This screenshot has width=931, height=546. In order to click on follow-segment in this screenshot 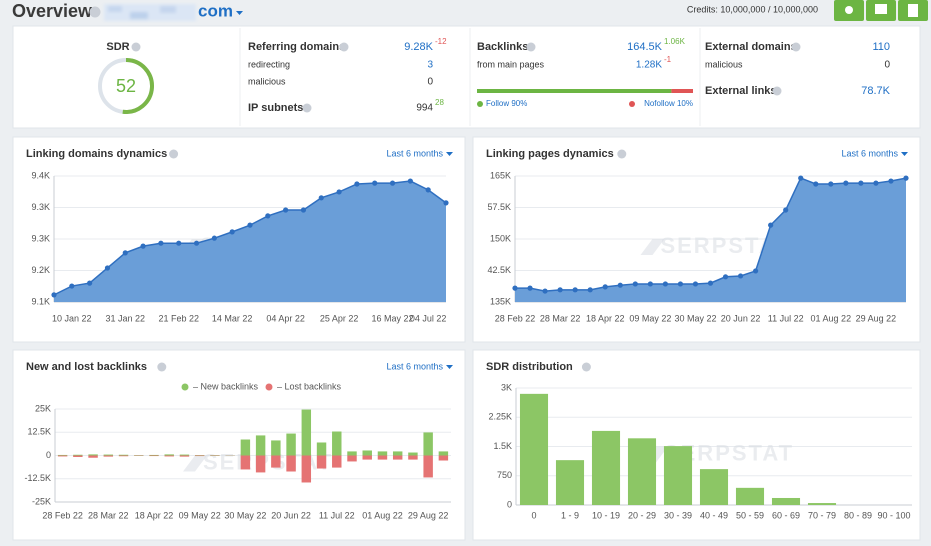, I will do `click(574, 91)`.